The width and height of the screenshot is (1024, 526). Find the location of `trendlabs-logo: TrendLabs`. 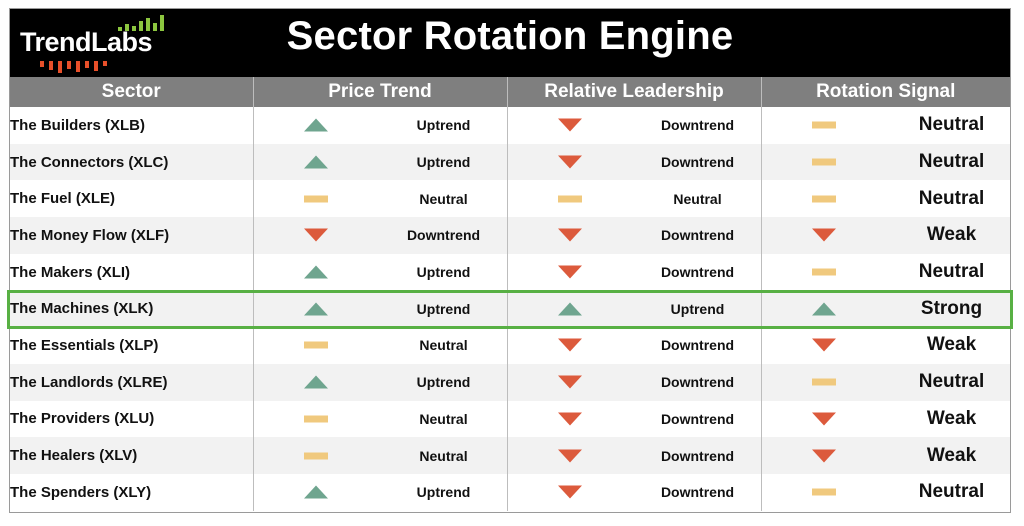

trendlabs-logo: TrendLabs is located at coordinates (95, 45).